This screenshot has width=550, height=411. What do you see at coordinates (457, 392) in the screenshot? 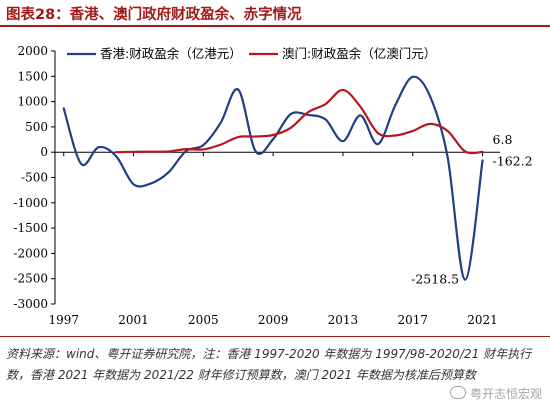
I see `wechat-icon` at bounding box center [457, 392].